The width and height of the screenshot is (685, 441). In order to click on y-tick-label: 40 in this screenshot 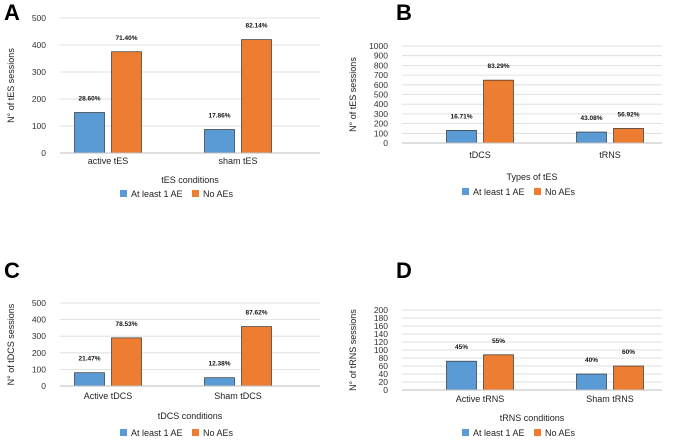, I will do `click(384, 374)`.